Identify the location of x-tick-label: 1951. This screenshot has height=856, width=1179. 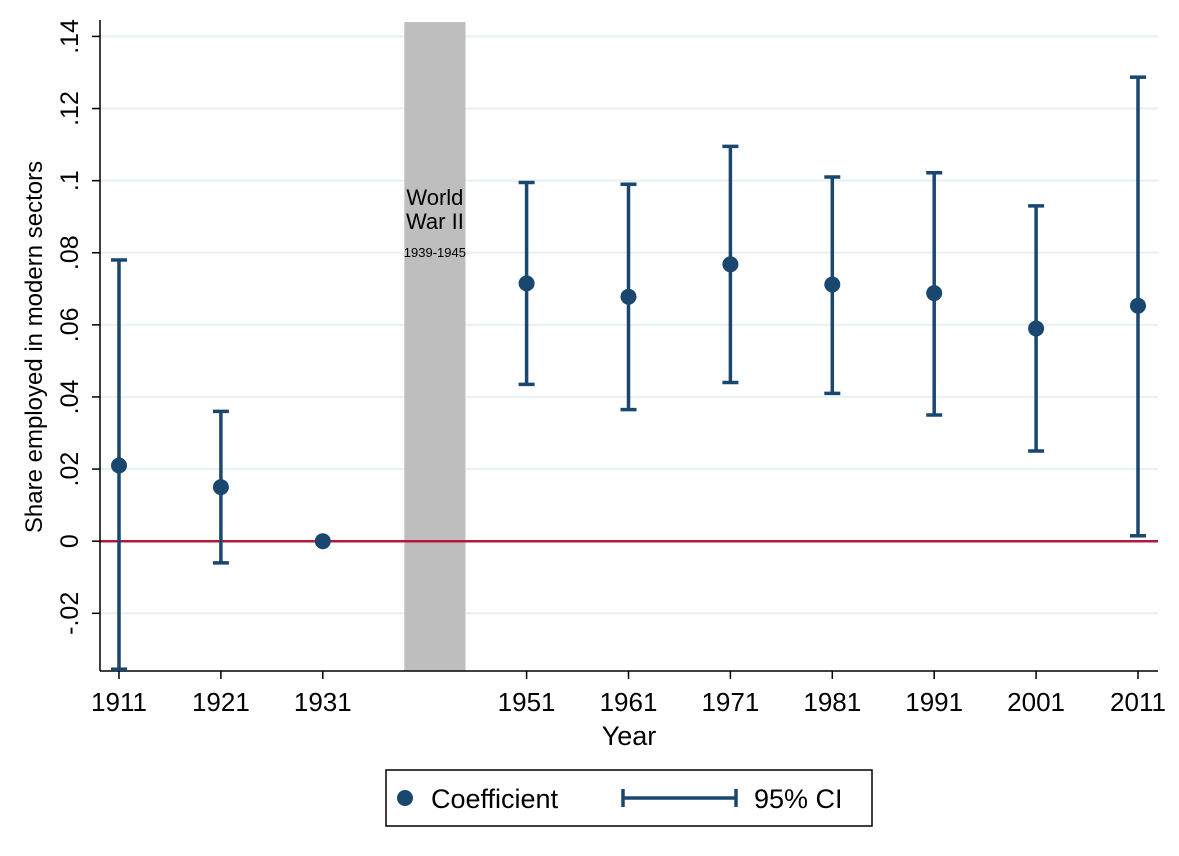
(527, 702).